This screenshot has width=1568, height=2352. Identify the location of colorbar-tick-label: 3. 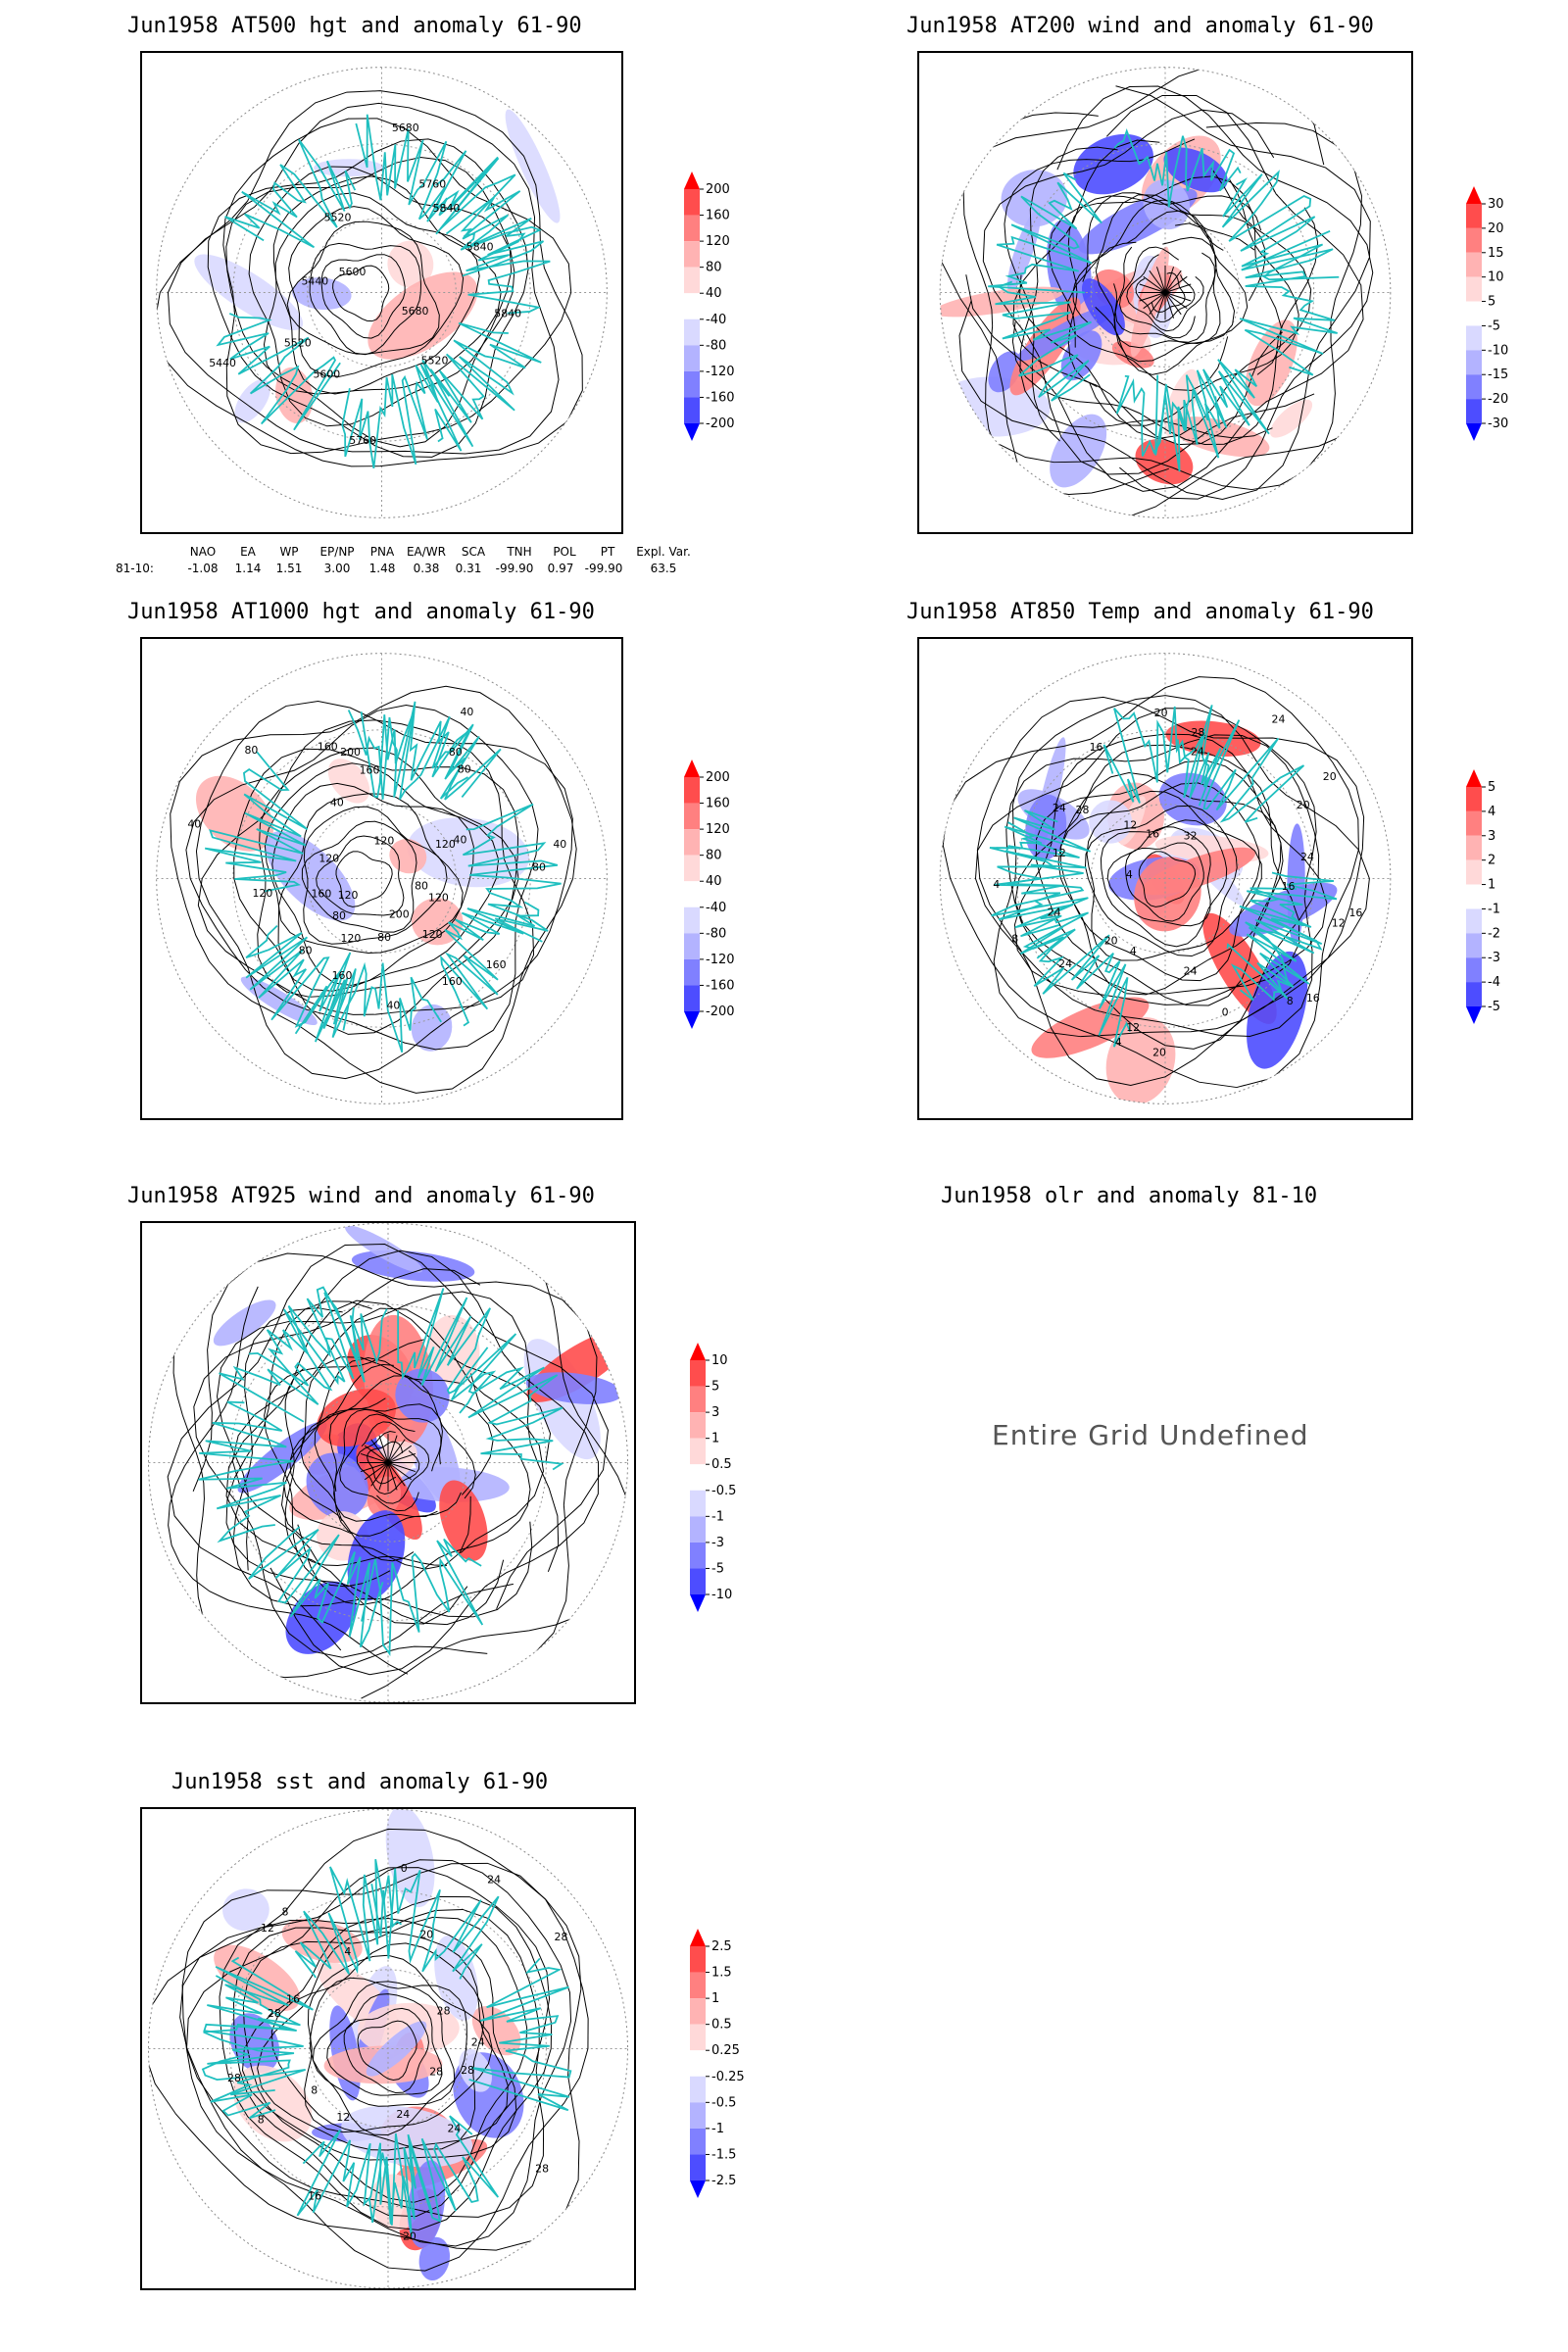
(715, 1412).